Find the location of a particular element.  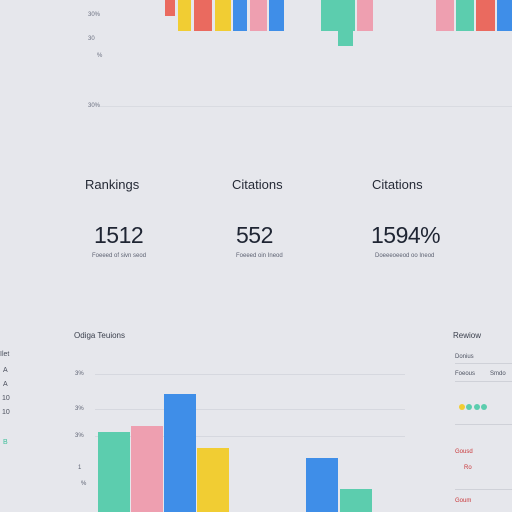

stat-label: Rankings is located at coordinates (112, 184).